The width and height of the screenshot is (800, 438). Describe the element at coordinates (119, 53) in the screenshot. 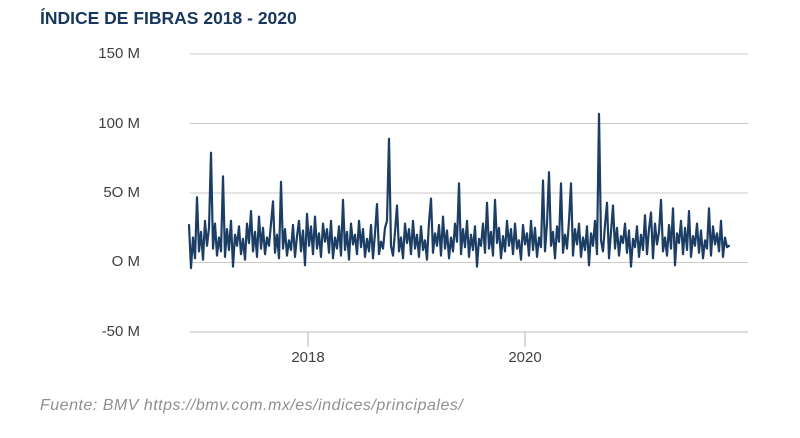

I see `y-label-150: 150 M` at that location.